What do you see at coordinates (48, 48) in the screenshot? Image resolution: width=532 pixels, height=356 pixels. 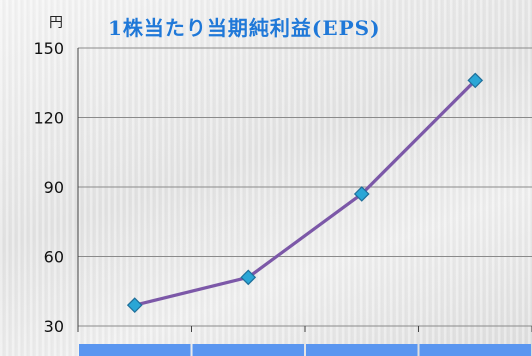 I see `y-tick-label: 150` at bounding box center [48, 48].